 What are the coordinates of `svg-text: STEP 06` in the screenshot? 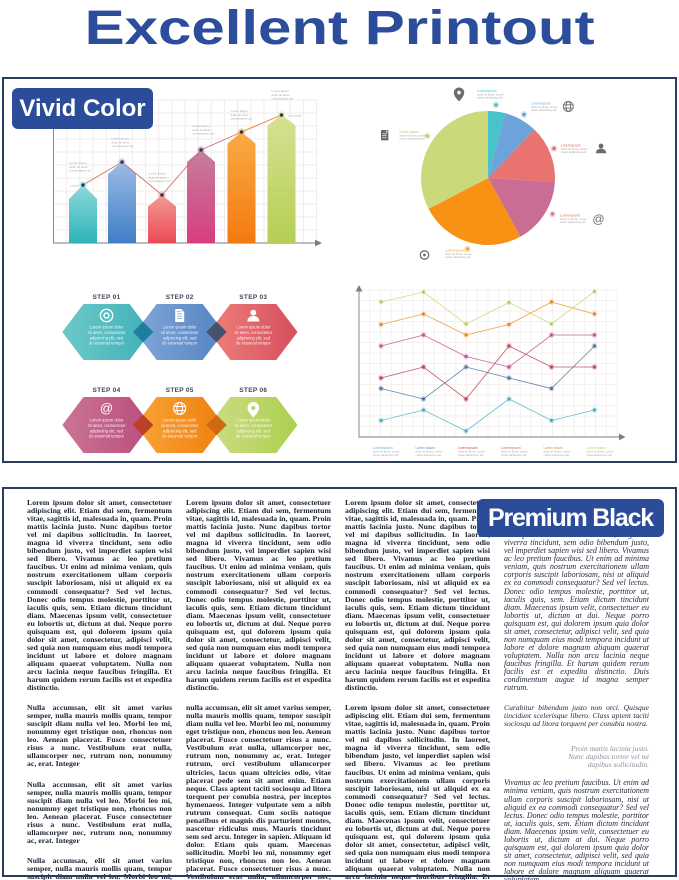 It's located at (253, 390).